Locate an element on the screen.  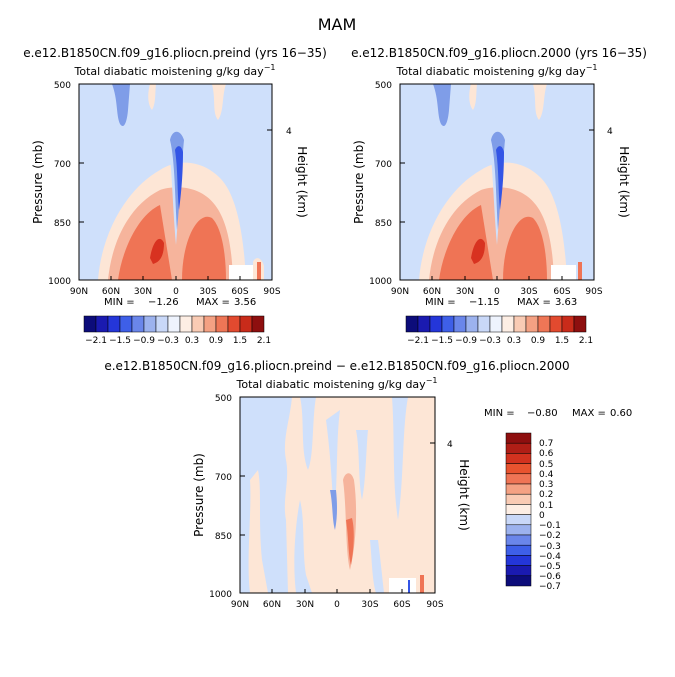
colorbar-label: −0.4 is located at coordinates (550, 557).